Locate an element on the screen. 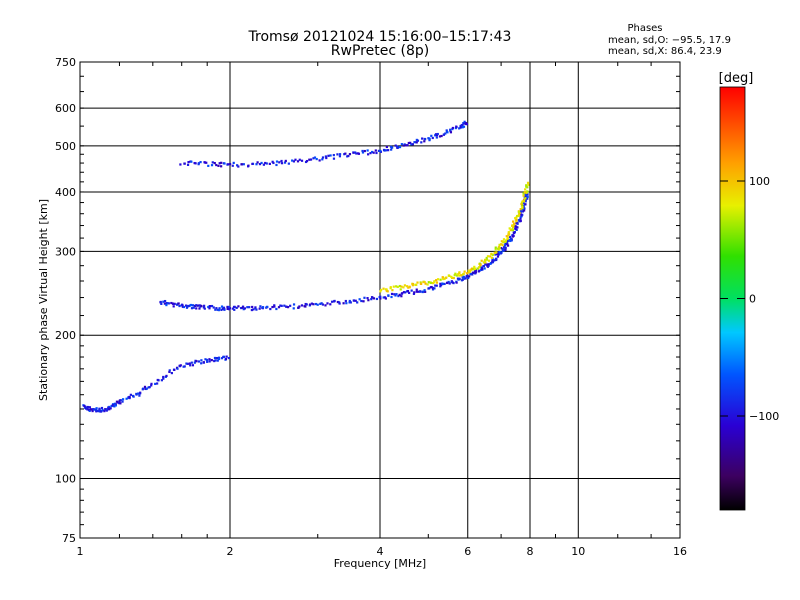 Image resolution: width=800 pixels, height=600 pixels. y-tick-label: 400 is located at coordinates (65, 192).